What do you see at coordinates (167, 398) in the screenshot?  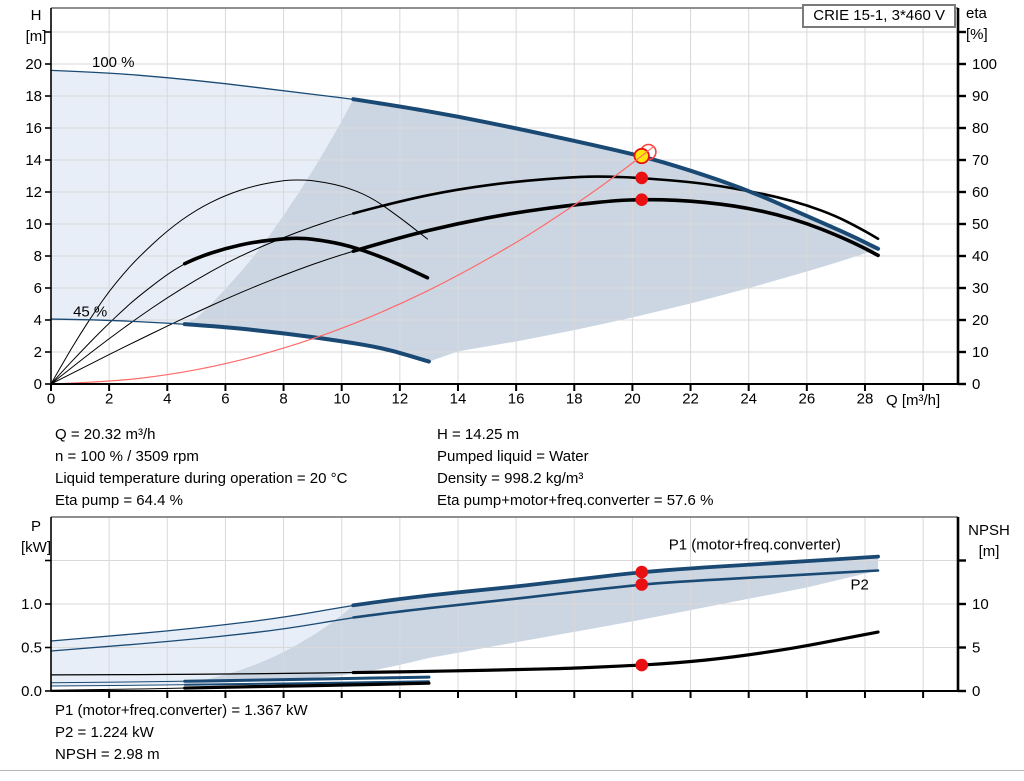 I see `x-tick-label: 4` at bounding box center [167, 398].